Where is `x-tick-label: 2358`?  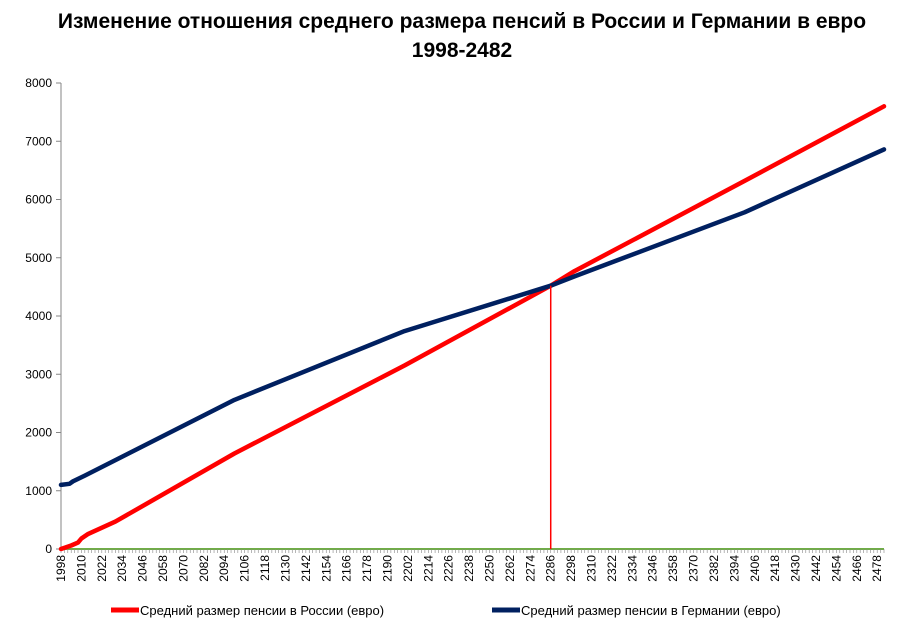 x-tick-label: 2358 is located at coordinates (673, 568).